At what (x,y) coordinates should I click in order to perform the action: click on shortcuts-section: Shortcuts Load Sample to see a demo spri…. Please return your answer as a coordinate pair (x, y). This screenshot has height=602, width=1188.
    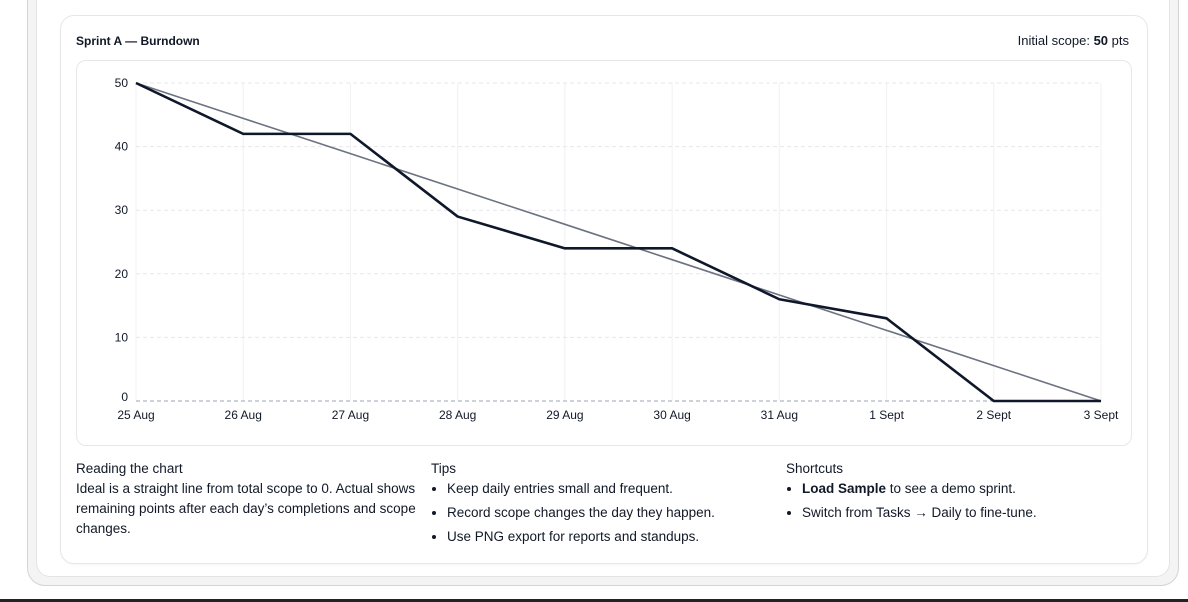
    Looking at the image, I should click on (956, 493).